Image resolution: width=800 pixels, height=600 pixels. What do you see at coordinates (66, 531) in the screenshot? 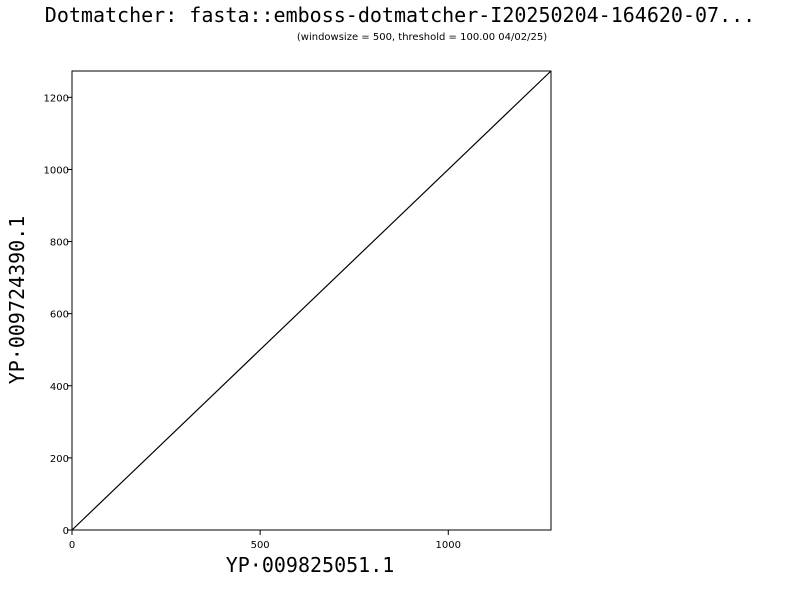
I see `y-tick-label: 0` at bounding box center [66, 531].